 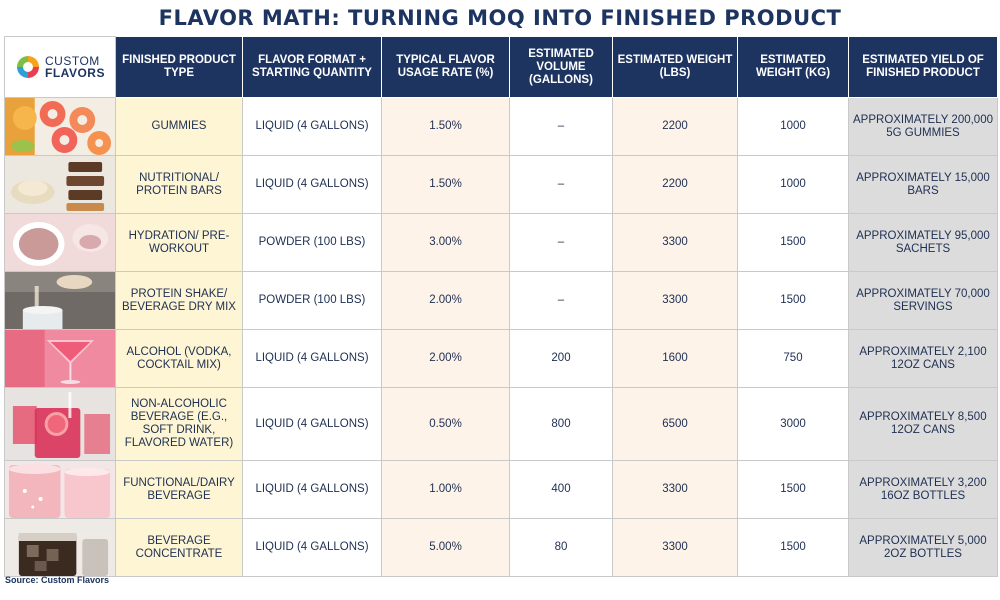 I want to click on weight-lbs: 6500, so click(x=675, y=424).